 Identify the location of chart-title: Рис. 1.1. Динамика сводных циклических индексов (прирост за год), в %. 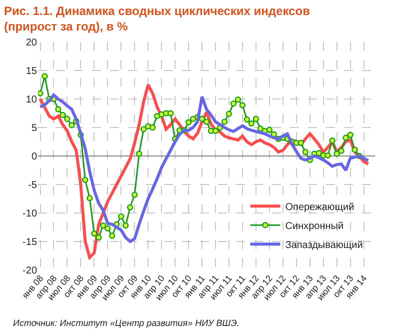
(157, 19).